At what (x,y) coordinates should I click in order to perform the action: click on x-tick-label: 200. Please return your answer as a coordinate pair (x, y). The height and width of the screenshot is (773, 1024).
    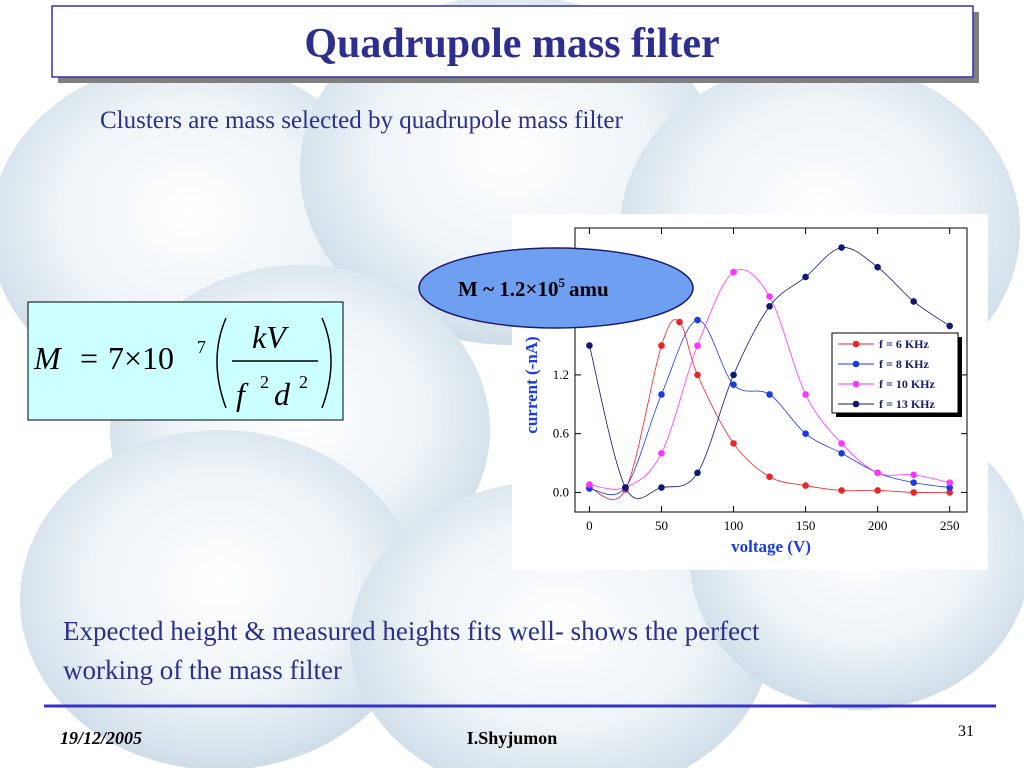
    Looking at the image, I should click on (878, 525).